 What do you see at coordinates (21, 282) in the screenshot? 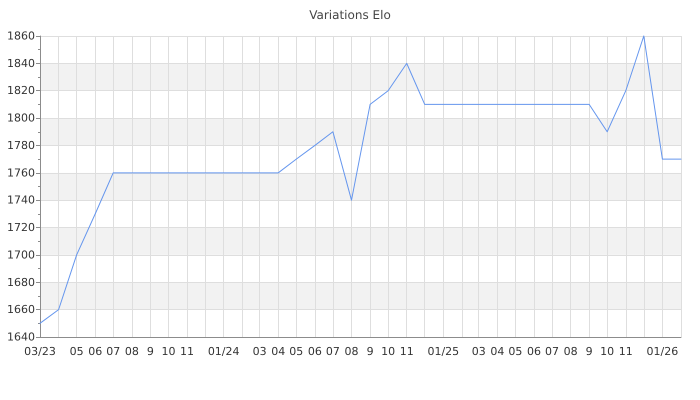
I see `y-tick-label: 1680` at bounding box center [21, 282].